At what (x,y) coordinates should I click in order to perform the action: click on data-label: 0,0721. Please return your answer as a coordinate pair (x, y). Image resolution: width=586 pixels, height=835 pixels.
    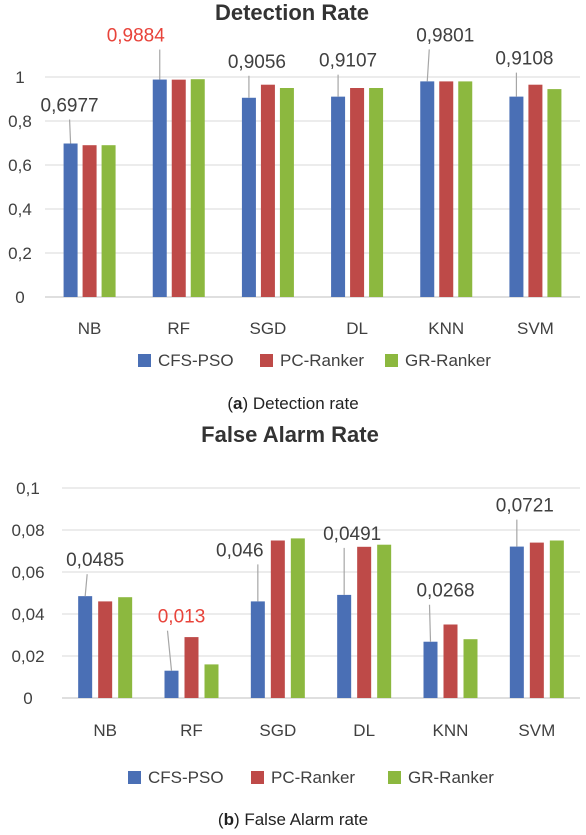
    Looking at the image, I should click on (525, 506).